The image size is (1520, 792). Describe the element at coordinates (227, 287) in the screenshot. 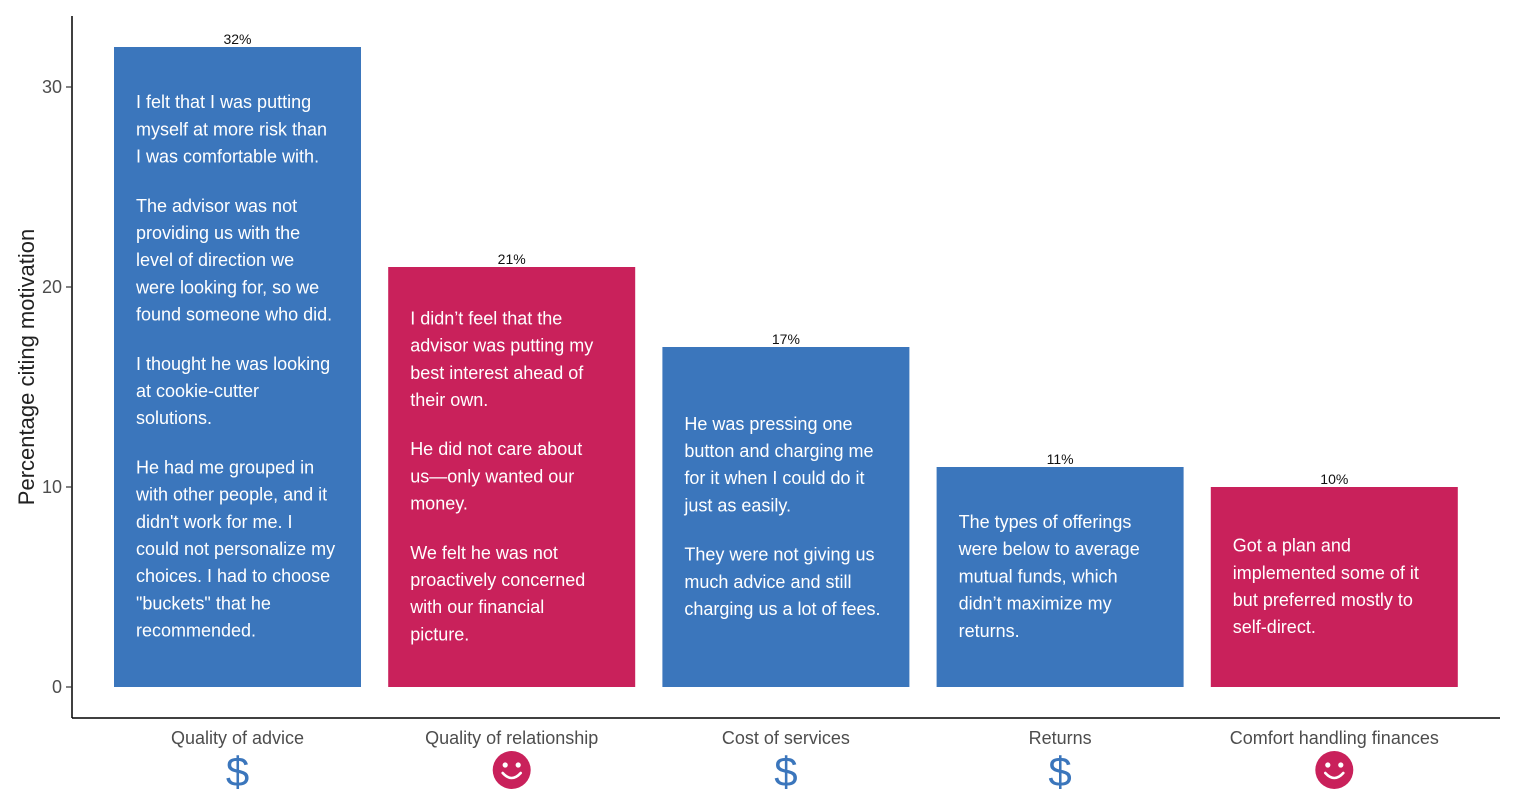

I see `quote-line: were looking for, so we` at that location.